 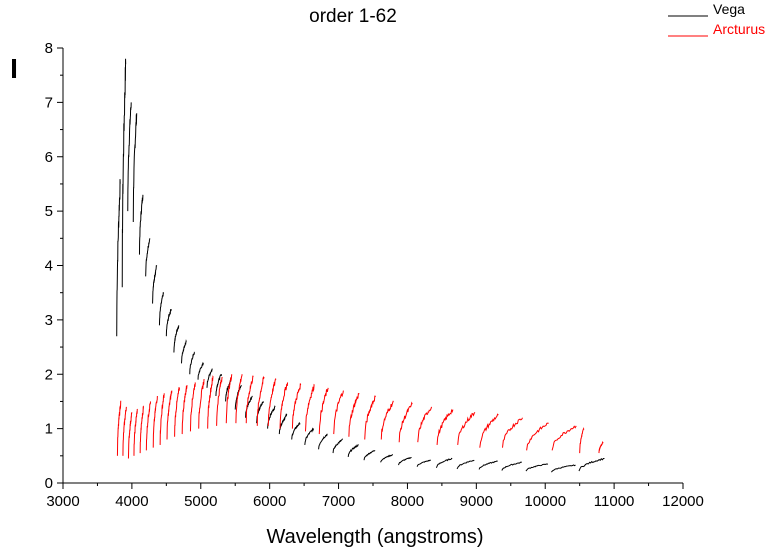 What do you see at coordinates (124, 431) in the screenshot?
I see `order-2-arcturus` at bounding box center [124, 431].